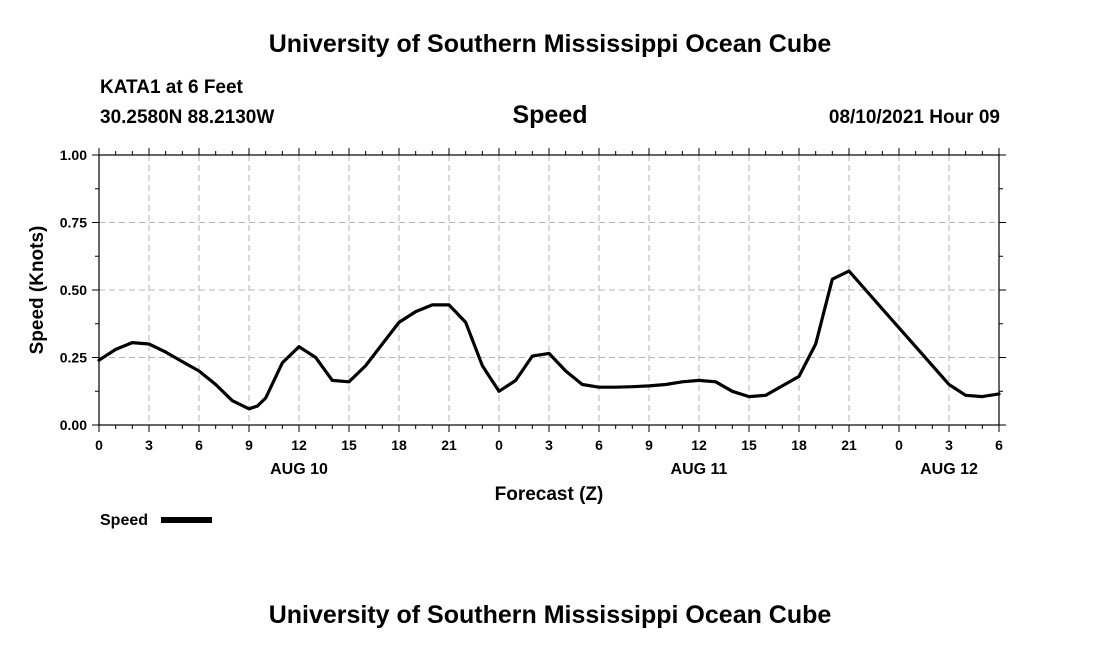  Describe the element at coordinates (73, 155) in the screenshot. I see `y-tick-label: 1.00` at that location.